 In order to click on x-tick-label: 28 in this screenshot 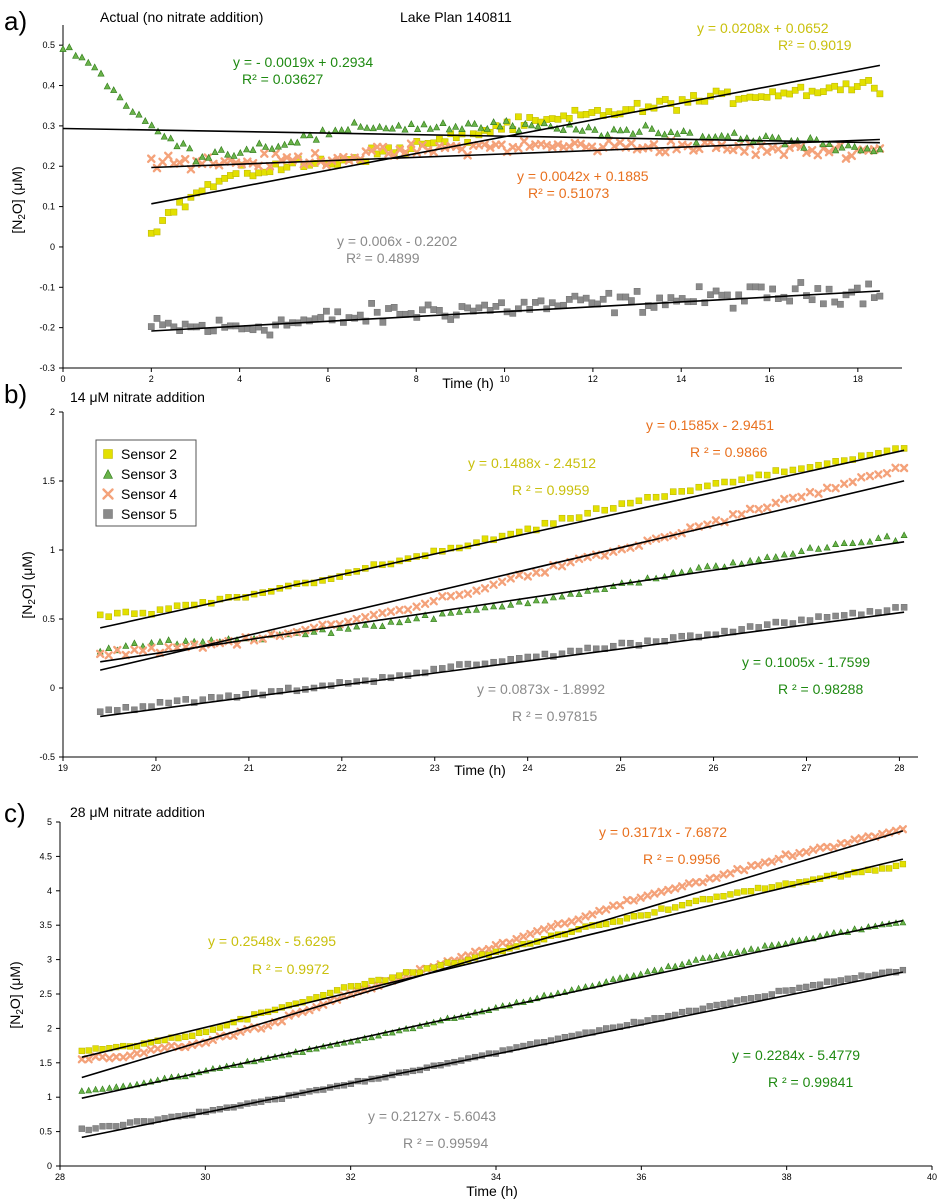, I will do `click(899, 768)`.